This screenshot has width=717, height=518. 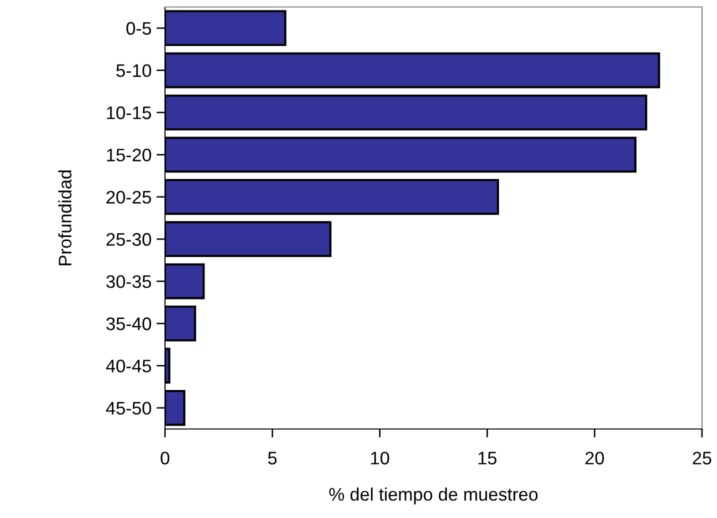 I want to click on y-tick-label: 5-10, so click(x=134, y=71).